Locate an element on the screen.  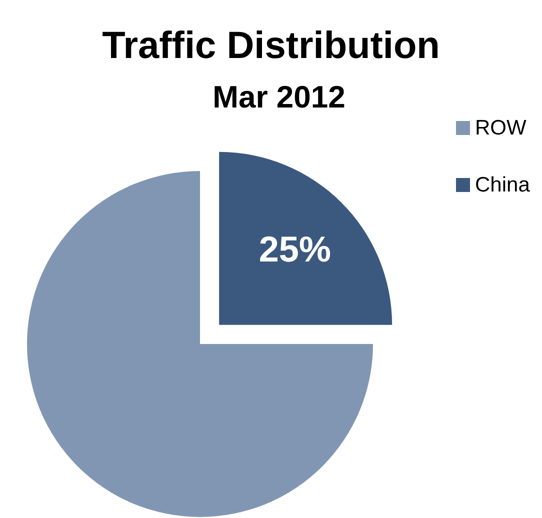
data-label: 25% is located at coordinates (294, 249).